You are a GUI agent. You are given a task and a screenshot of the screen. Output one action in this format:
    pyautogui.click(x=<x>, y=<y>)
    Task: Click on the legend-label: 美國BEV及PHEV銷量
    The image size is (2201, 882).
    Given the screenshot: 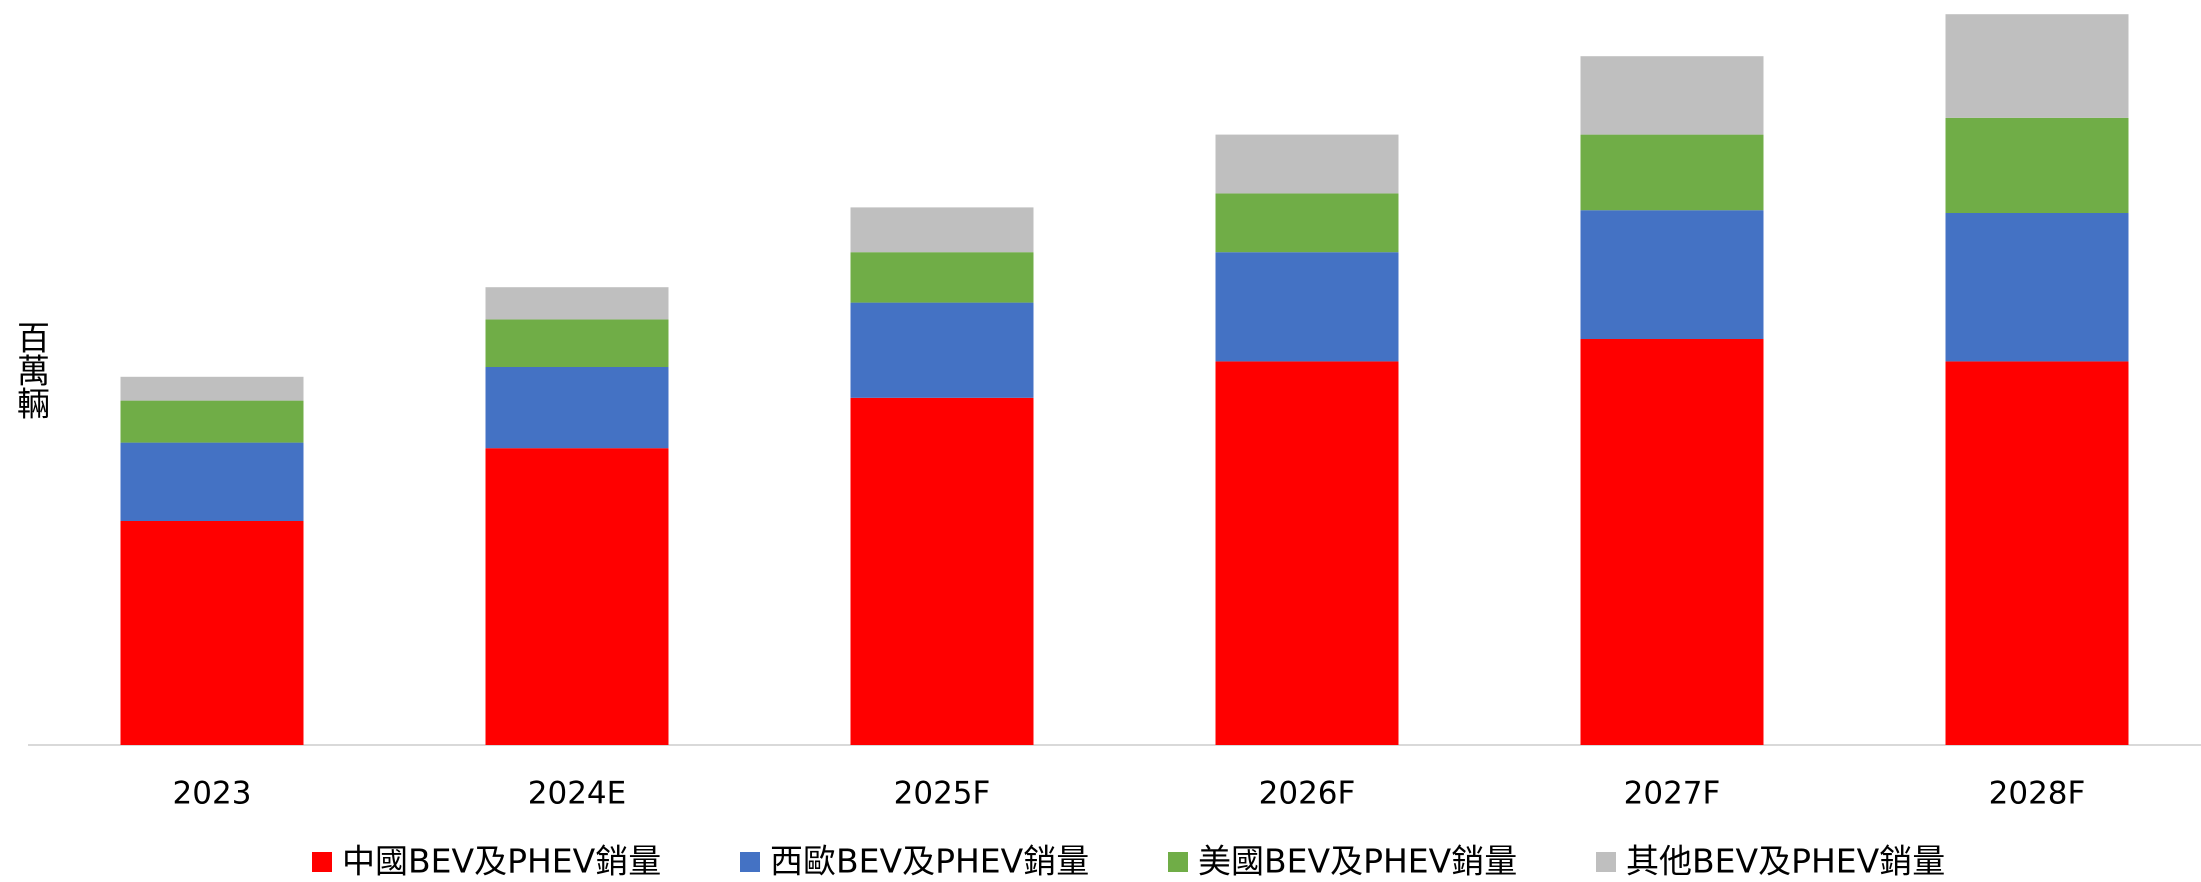 What is the action you would take?
    pyautogui.click(x=1357, y=861)
    